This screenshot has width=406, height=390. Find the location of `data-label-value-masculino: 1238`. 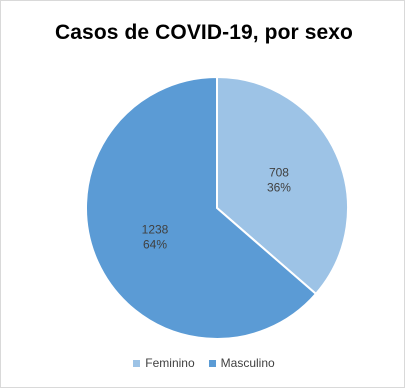

data-label-value-masculino: 1238 is located at coordinates (155, 229).